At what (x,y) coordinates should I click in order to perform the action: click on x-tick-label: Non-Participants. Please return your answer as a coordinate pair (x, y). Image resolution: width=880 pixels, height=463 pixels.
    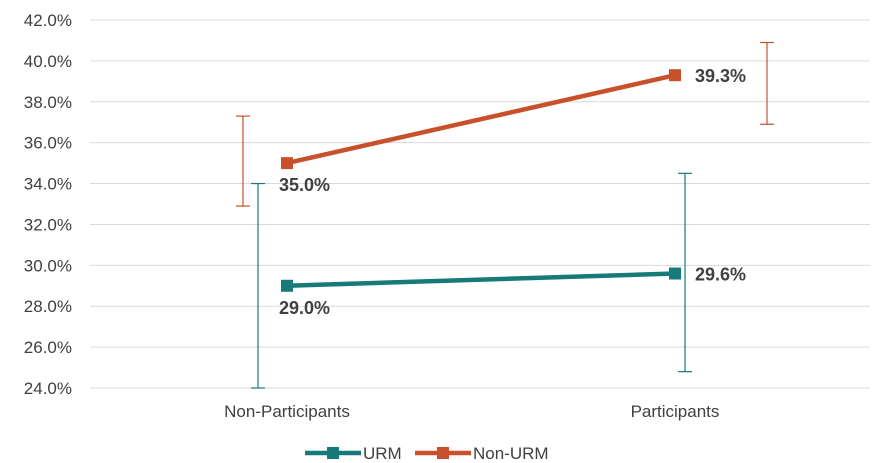
    Looking at the image, I should click on (287, 411).